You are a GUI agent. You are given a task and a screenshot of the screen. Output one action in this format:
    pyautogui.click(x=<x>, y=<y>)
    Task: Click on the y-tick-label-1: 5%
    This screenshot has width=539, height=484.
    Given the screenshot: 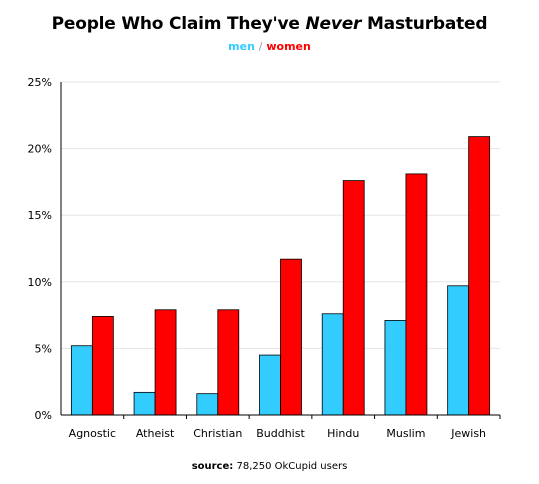 What is the action you would take?
    pyautogui.click(x=43, y=348)
    